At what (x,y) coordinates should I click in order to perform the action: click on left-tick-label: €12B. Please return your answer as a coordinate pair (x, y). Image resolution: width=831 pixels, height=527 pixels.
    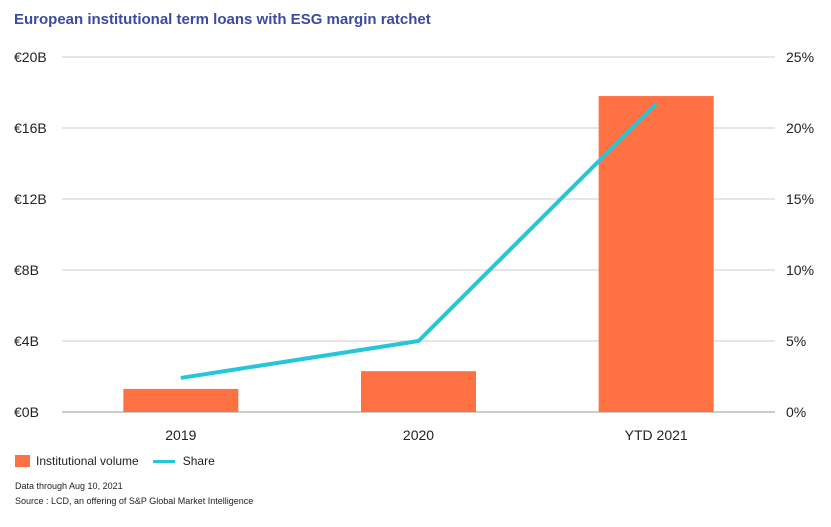
    Looking at the image, I should click on (30, 199).